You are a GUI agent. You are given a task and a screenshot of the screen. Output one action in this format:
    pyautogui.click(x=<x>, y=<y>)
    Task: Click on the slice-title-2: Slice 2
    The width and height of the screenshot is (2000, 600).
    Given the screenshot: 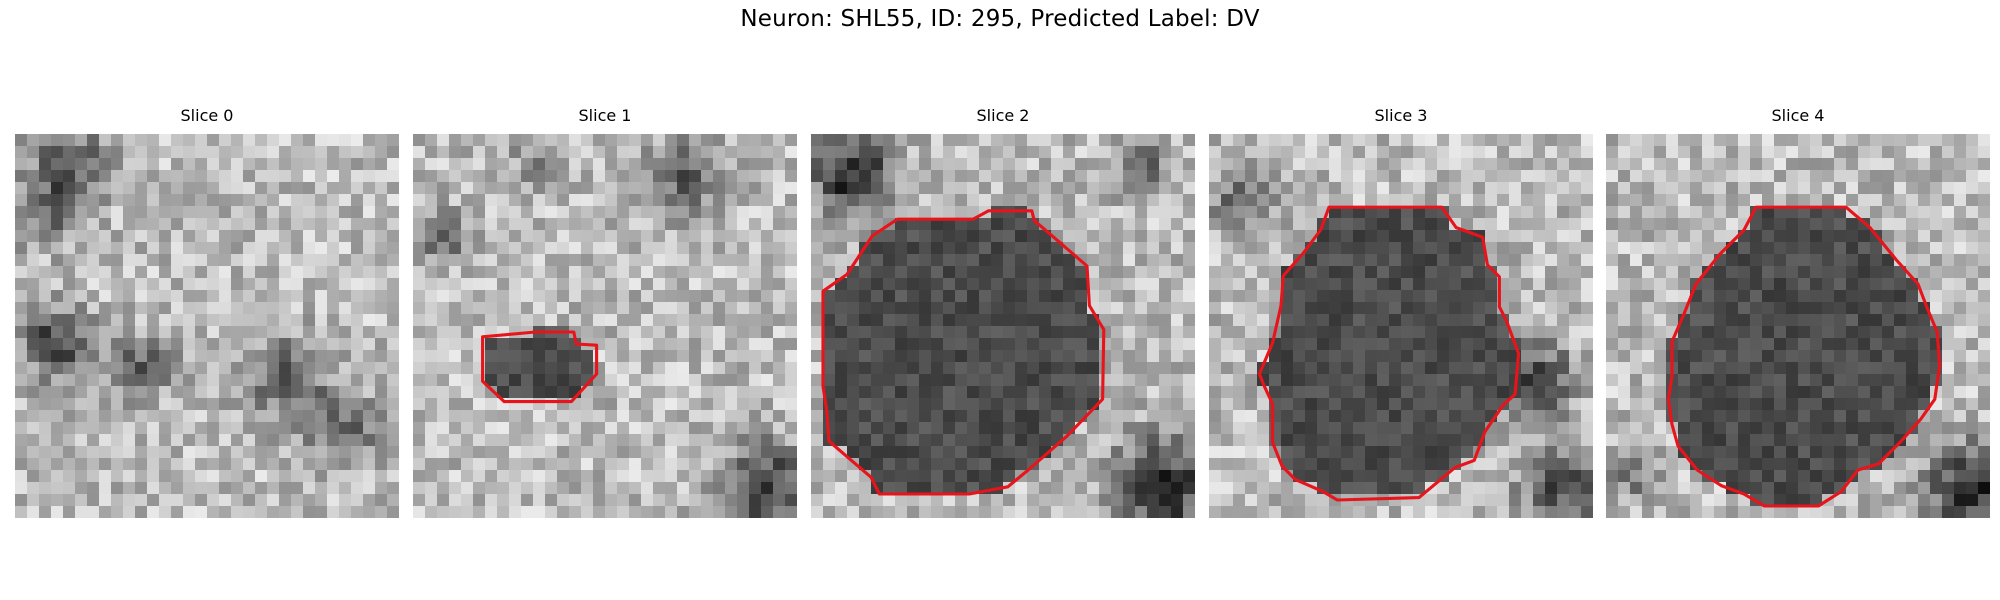 What is the action you would take?
    pyautogui.click(x=1003, y=115)
    